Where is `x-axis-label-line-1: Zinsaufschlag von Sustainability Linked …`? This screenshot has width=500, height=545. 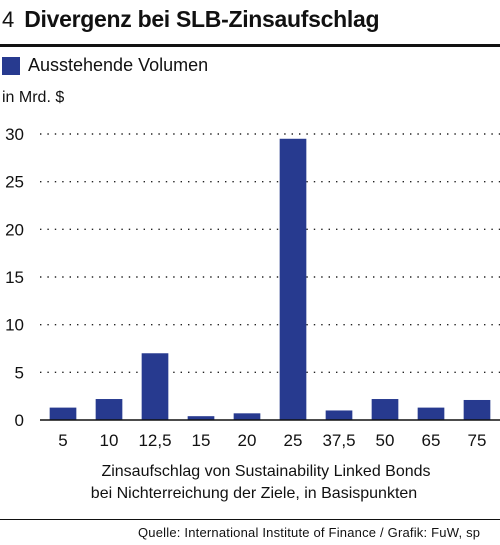
x-axis-label-line-1: Zinsaufschlag von Sustainability Linked … is located at coordinates (265, 471).